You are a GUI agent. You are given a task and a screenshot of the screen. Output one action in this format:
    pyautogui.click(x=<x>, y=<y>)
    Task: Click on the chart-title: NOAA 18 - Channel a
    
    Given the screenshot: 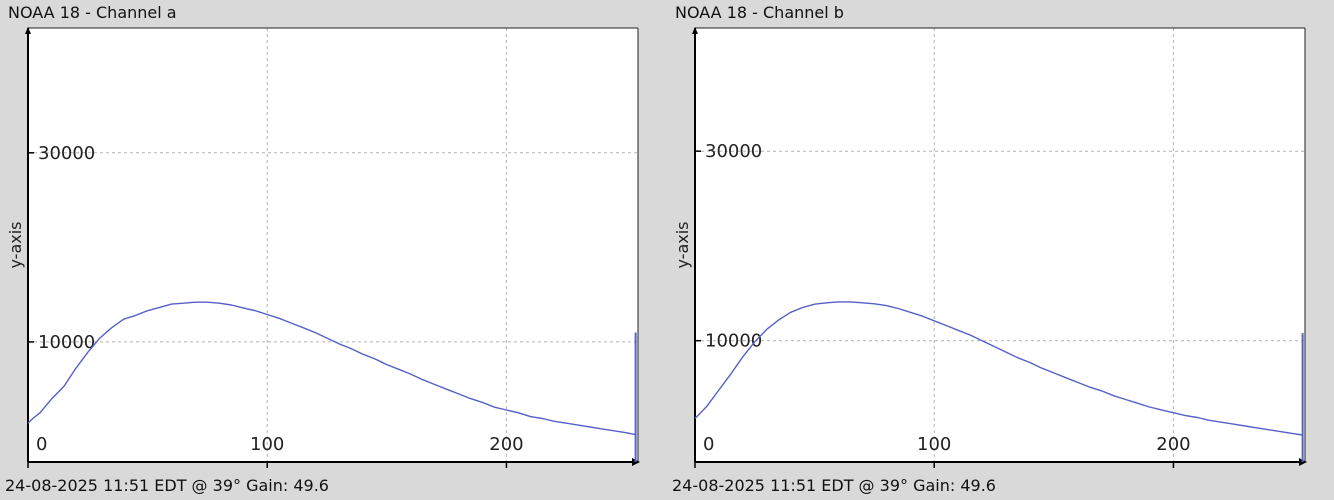 What is the action you would take?
    pyautogui.click(x=92, y=12)
    